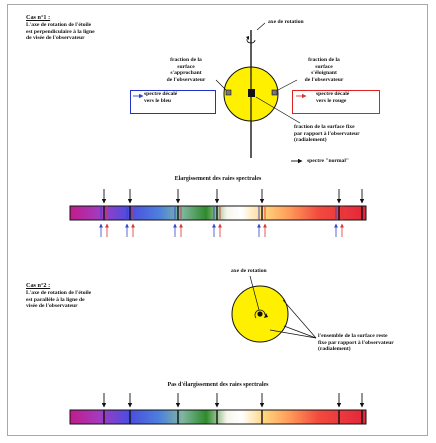  I want to click on case2-spectrum-title: Pas d'élargissement des raies spectrales, so click(218, 385).